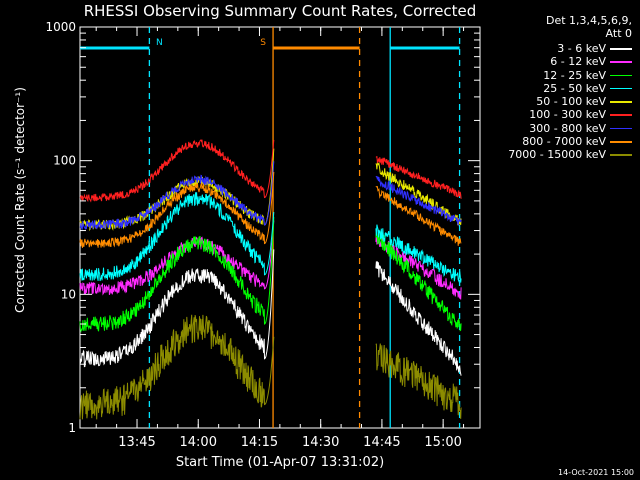 The width and height of the screenshot is (640, 480). I want to click on flag-label: N, so click(159, 43).